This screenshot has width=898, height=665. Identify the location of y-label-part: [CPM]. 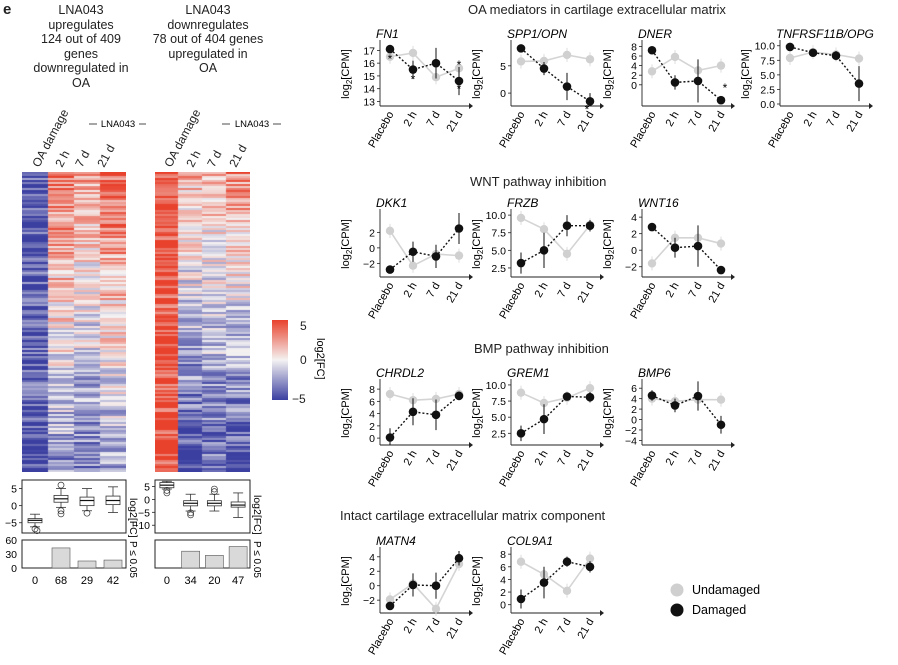
(477, 64).